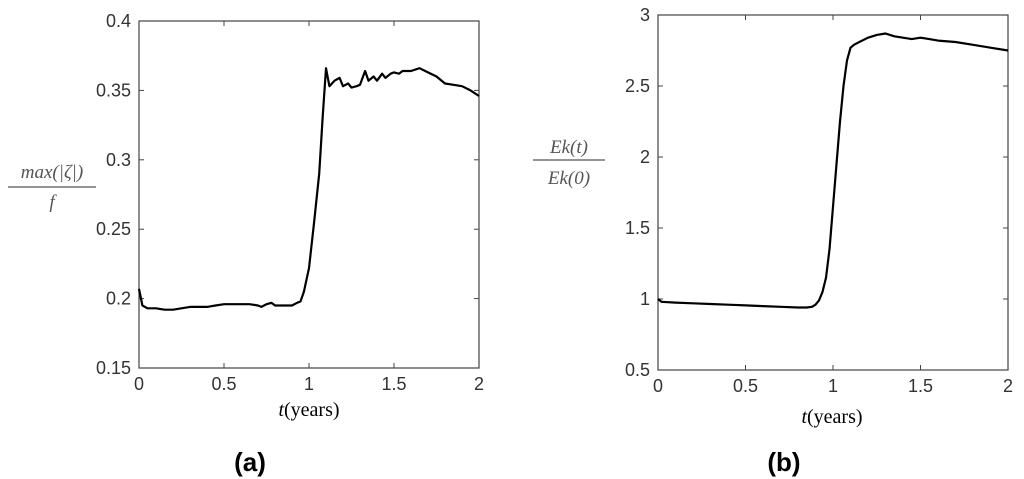 Image resolution: width=1024 pixels, height=479 pixels. I want to click on y-axis-label-a: max(|ζ|) f, so click(52, 187).